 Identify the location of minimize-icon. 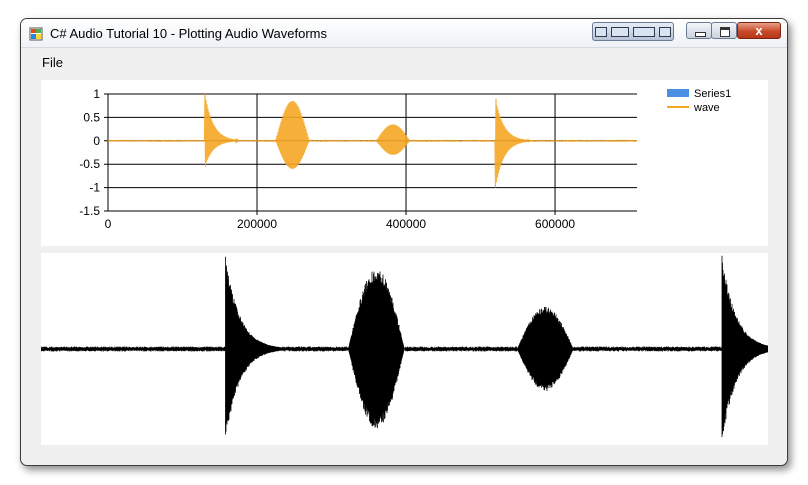
(700, 34).